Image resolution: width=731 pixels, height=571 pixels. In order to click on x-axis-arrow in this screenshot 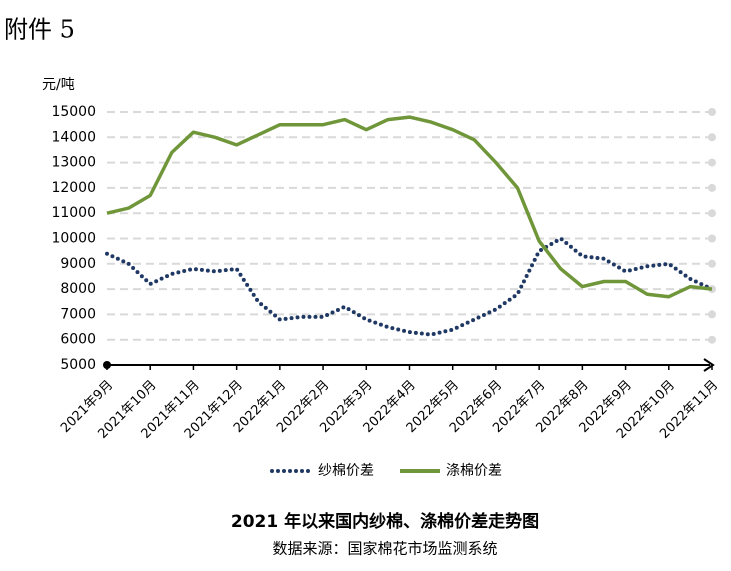, I will do `click(709, 365)`.